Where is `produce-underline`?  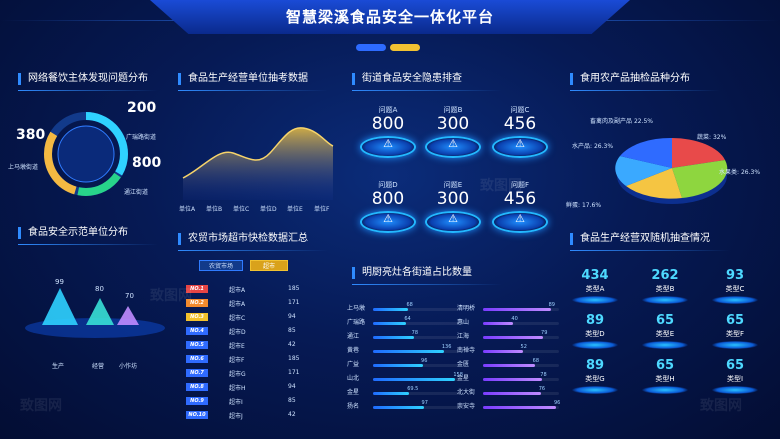
produce-underline is located at coordinates (645, 90).